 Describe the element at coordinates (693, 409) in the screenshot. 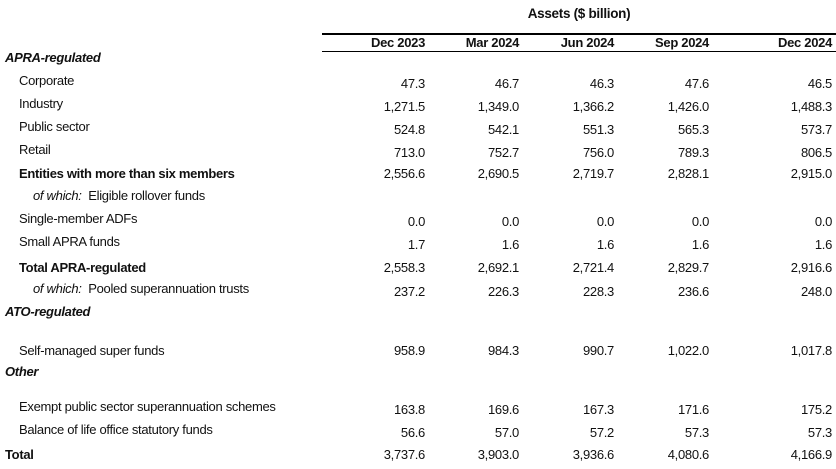

I see `value-cell: 171.6` at that location.